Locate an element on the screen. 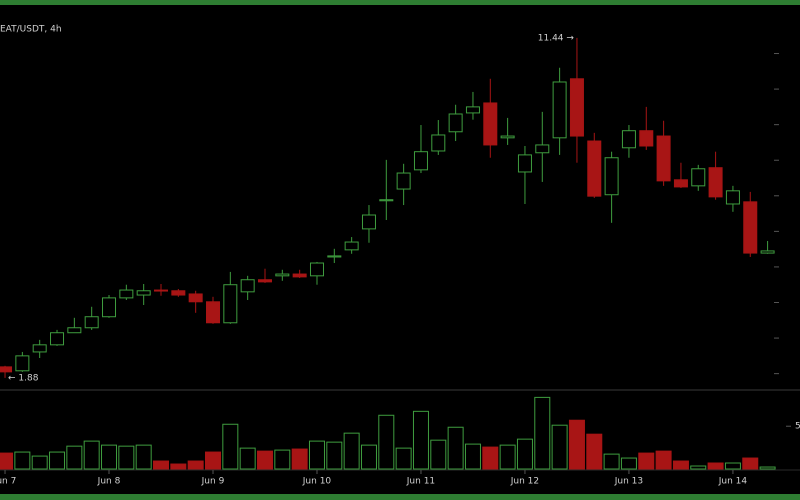  x-tick-label: Jun 13 is located at coordinates (628, 482).